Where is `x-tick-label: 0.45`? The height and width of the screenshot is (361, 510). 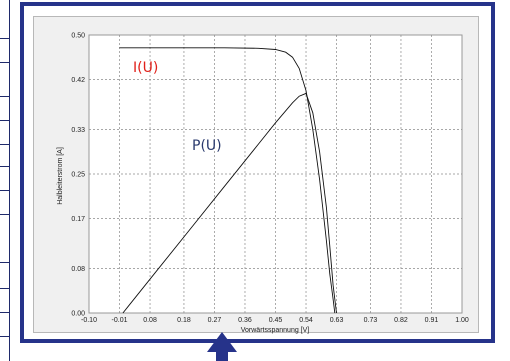
x-tick-label: 0.45 is located at coordinates (276, 320).